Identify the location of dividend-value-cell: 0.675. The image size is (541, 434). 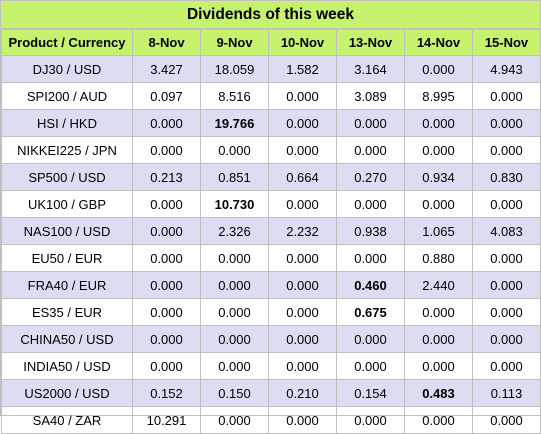
(370, 312).